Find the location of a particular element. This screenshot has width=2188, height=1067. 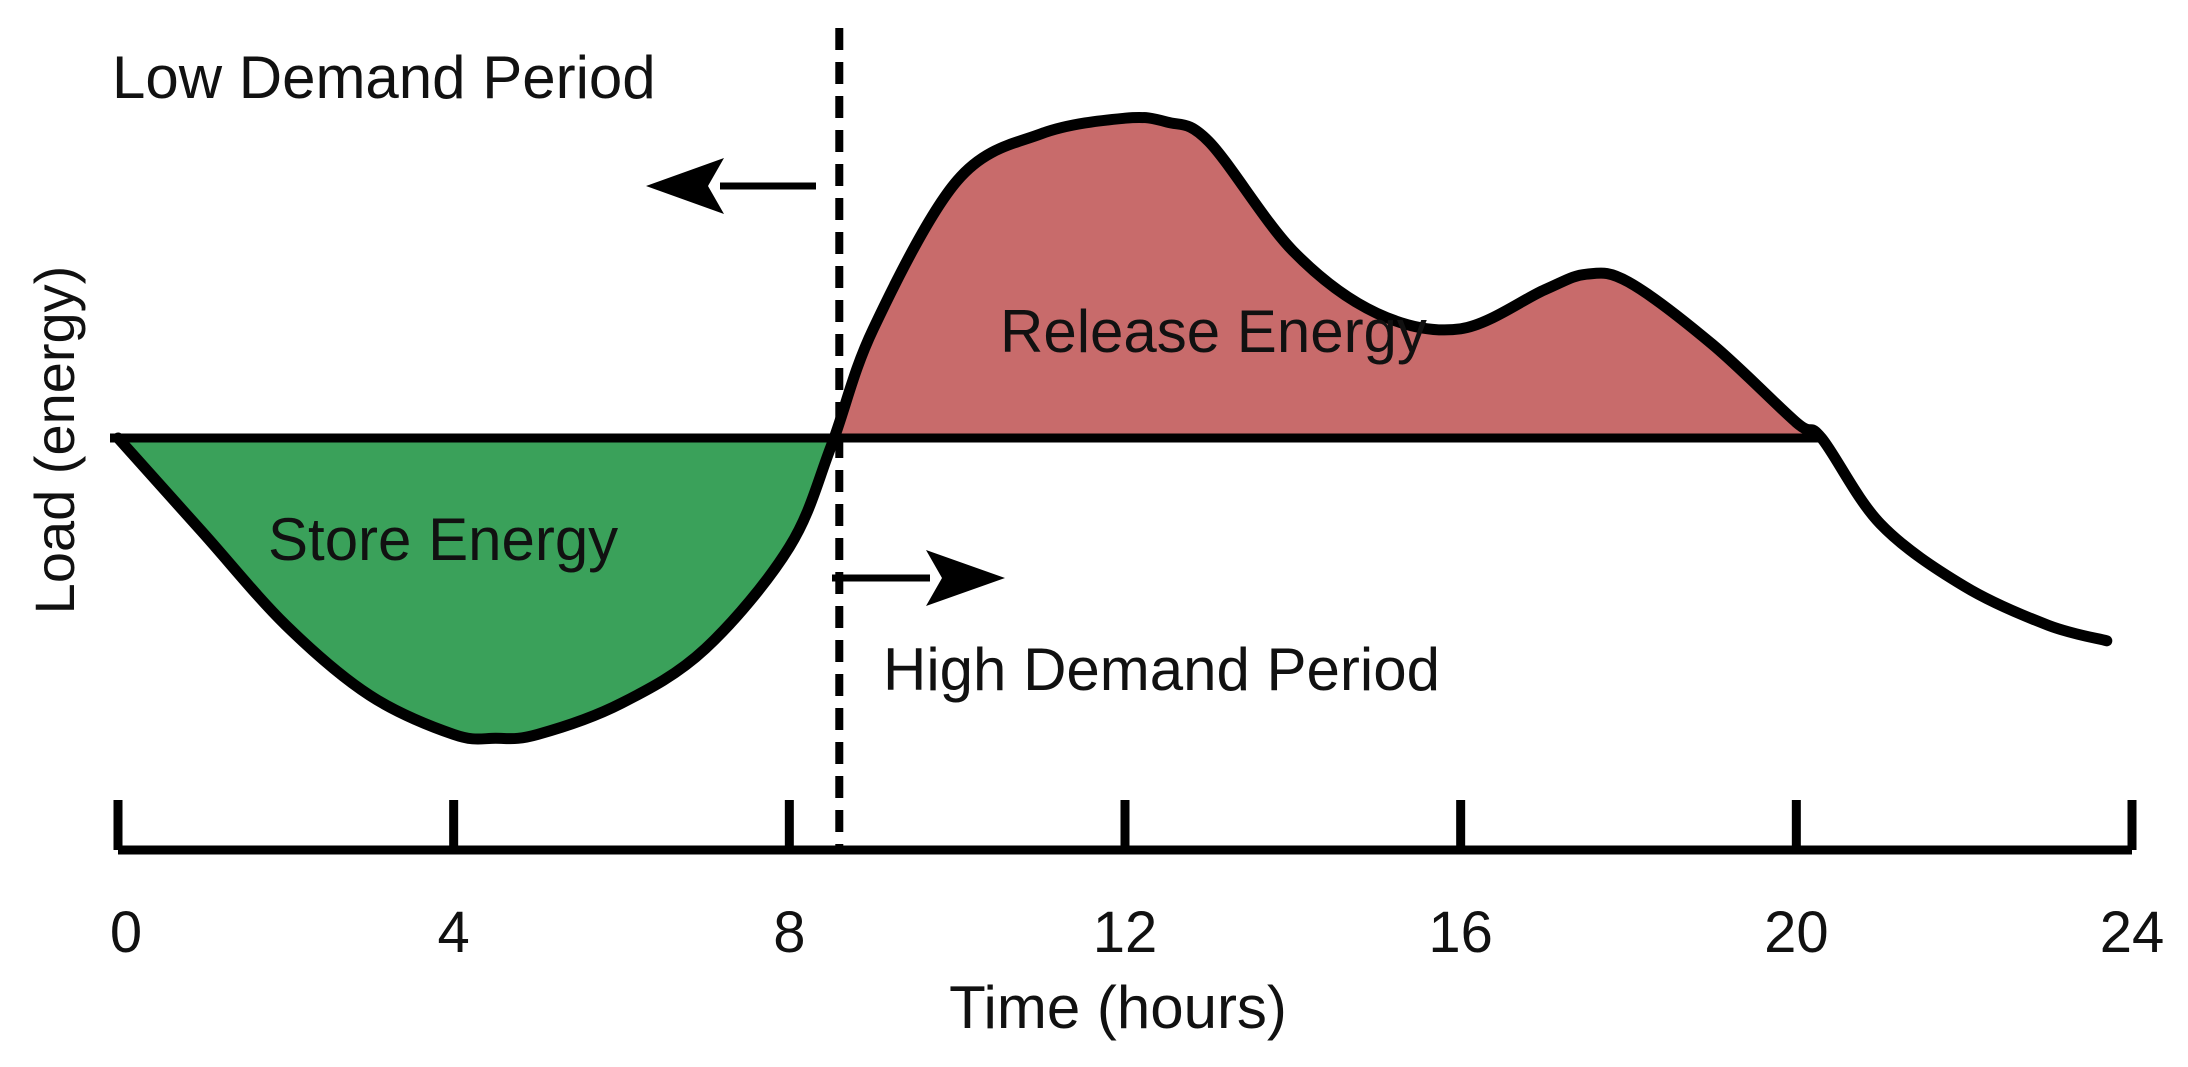

x-axis is located at coordinates (1125, 827).